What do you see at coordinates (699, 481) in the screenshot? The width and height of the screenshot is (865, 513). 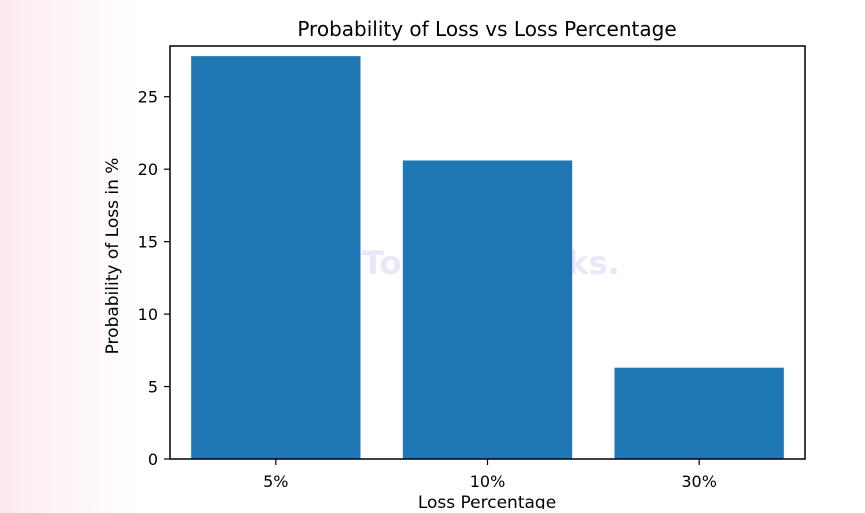 I see `x-tick-label: 30%` at bounding box center [699, 481].